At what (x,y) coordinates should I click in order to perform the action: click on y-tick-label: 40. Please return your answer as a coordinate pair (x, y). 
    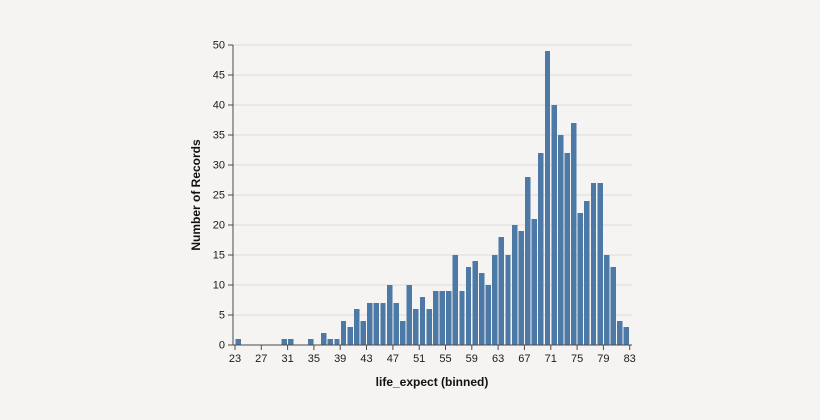
    Looking at the image, I should click on (219, 106).